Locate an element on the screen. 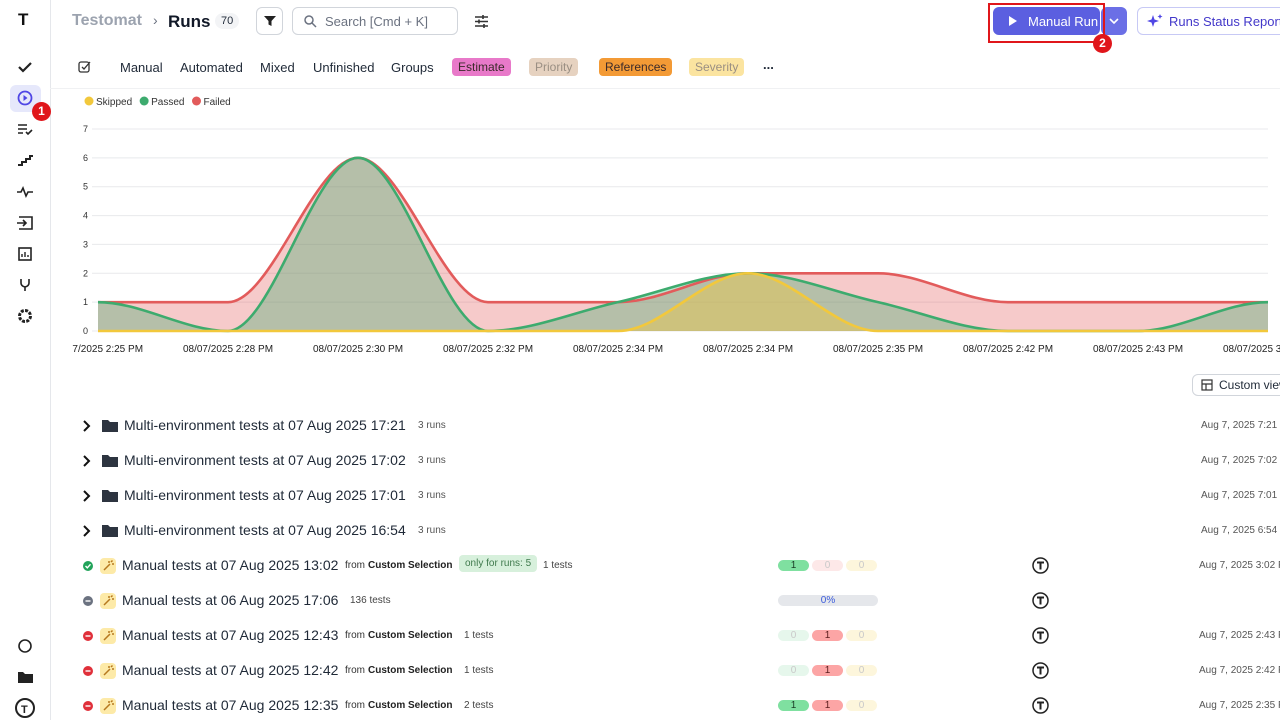 The height and width of the screenshot is (725, 1280). legend-label: Failed is located at coordinates (217, 102).